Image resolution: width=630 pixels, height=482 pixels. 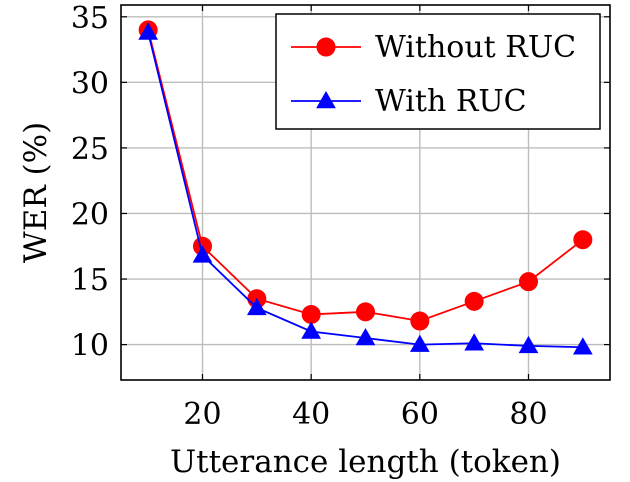 What do you see at coordinates (90, 214) in the screenshot?
I see `y-tick-label: 20` at bounding box center [90, 214].